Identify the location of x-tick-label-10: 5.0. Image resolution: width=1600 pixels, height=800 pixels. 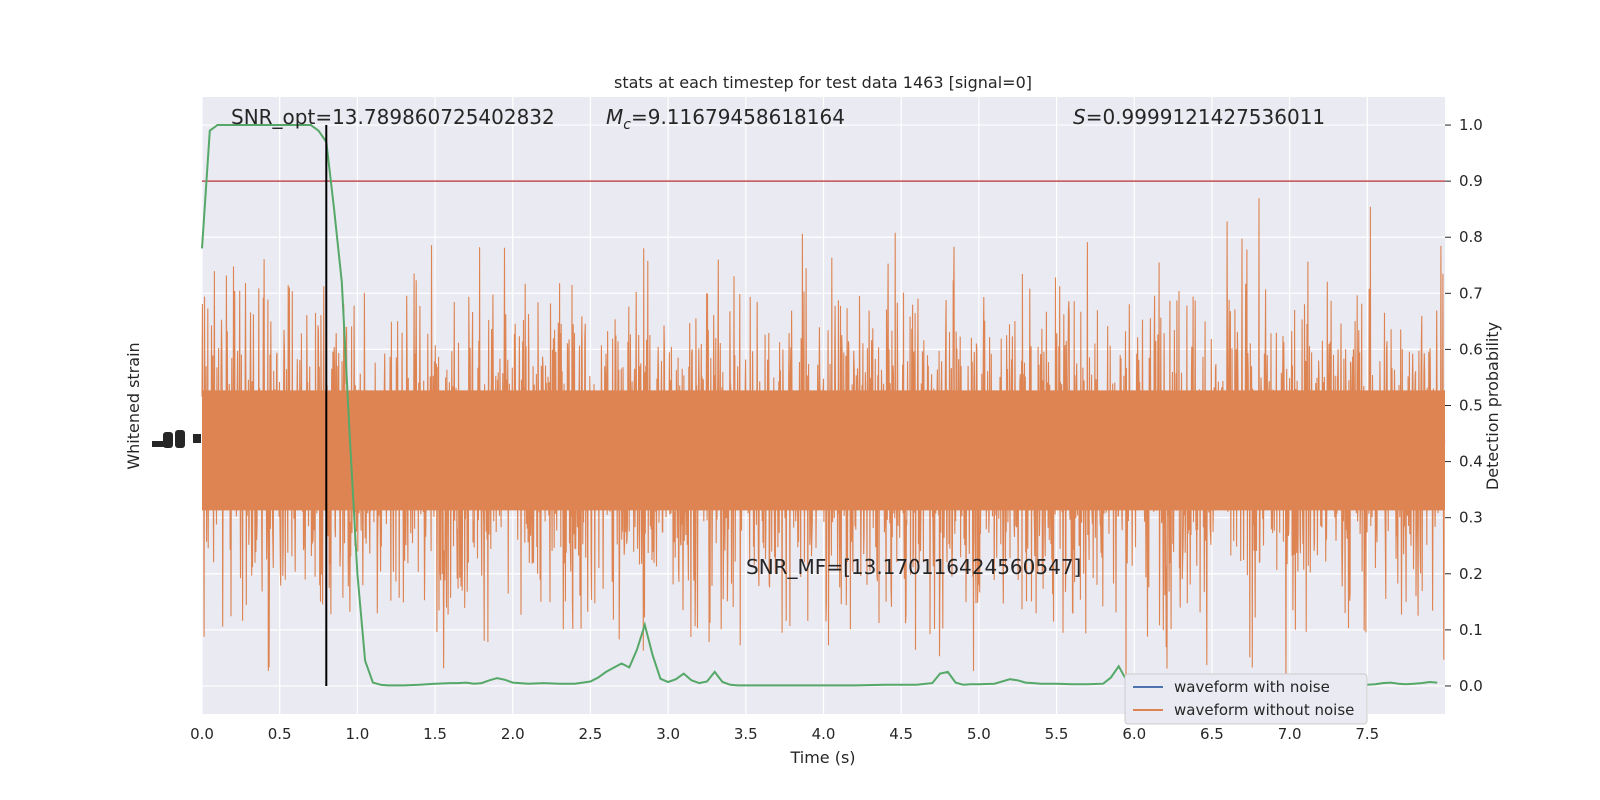
(979, 734).